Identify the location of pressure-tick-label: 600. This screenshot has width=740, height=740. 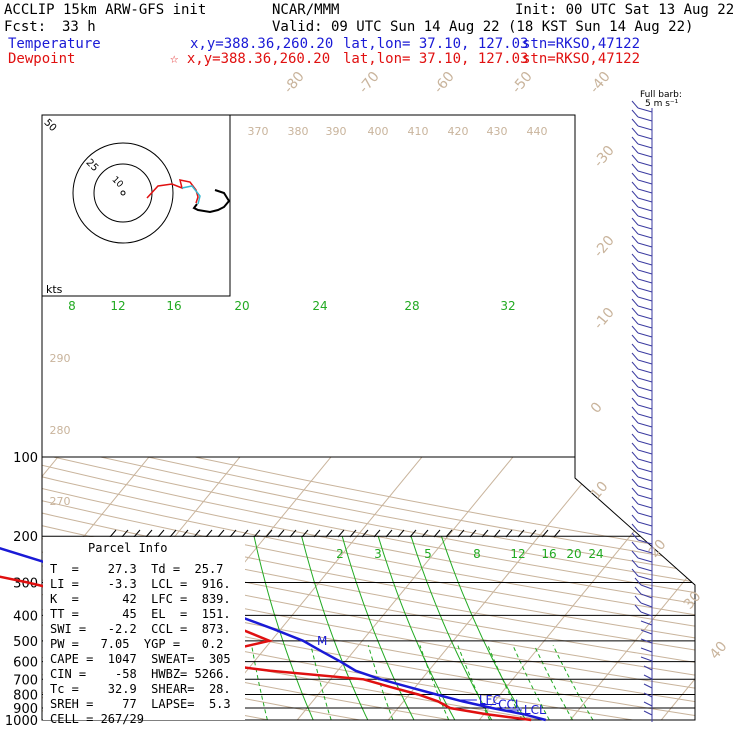
(25, 663).